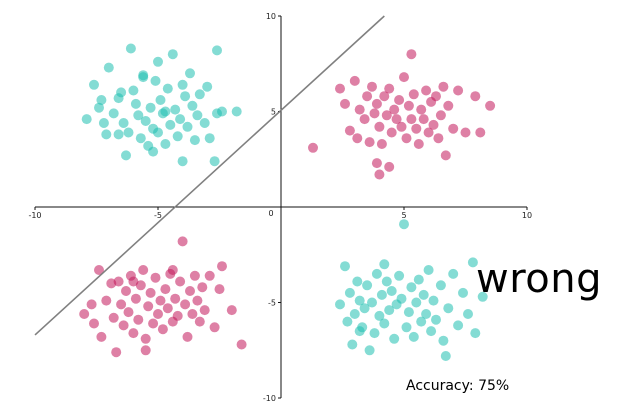  Describe the element at coordinates (458, 386) in the screenshot. I see `accuracy-label: Accuracy: 75%` at that location.